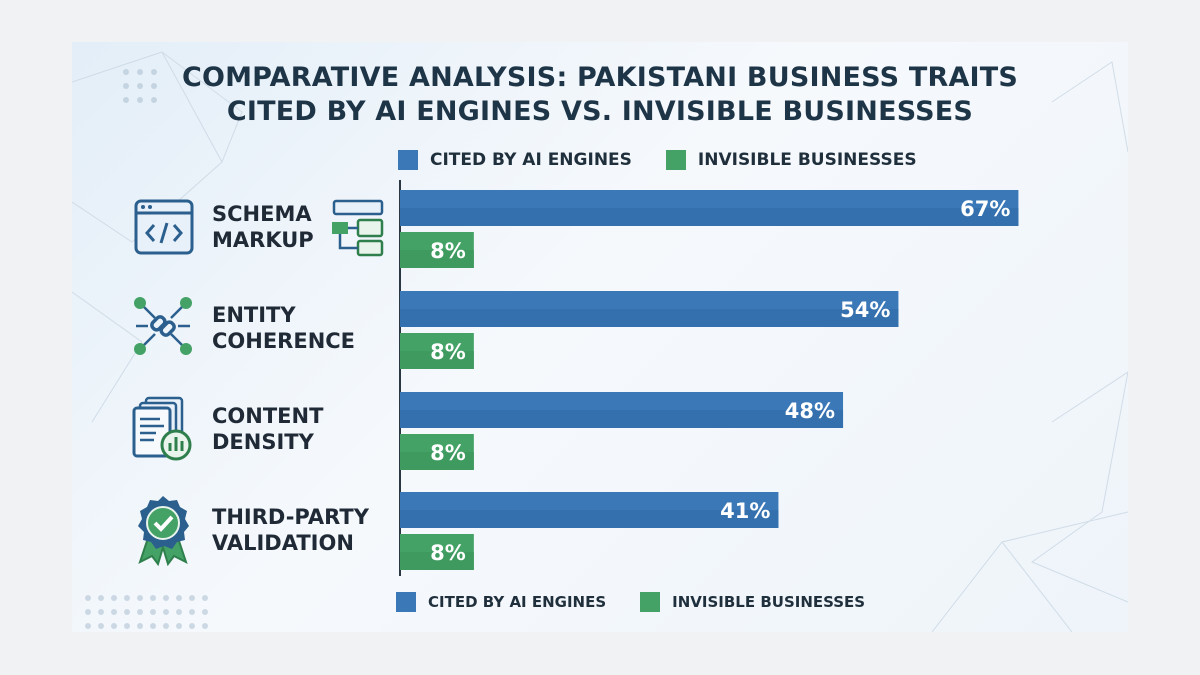 Image resolution: width=1200 pixels, height=675 pixels. What do you see at coordinates (254, 315) in the screenshot?
I see `category-line: ENTITY` at bounding box center [254, 315].